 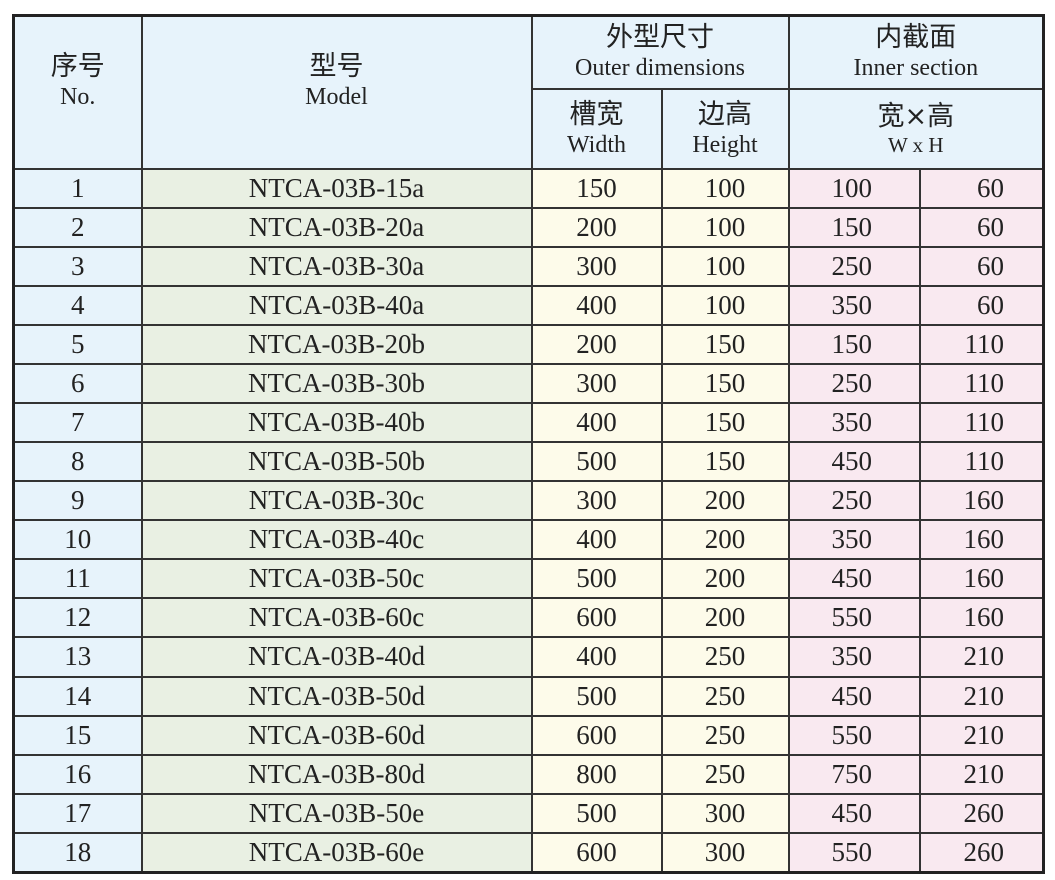 I want to click on cell-no: 17, so click(x=77, y=813).